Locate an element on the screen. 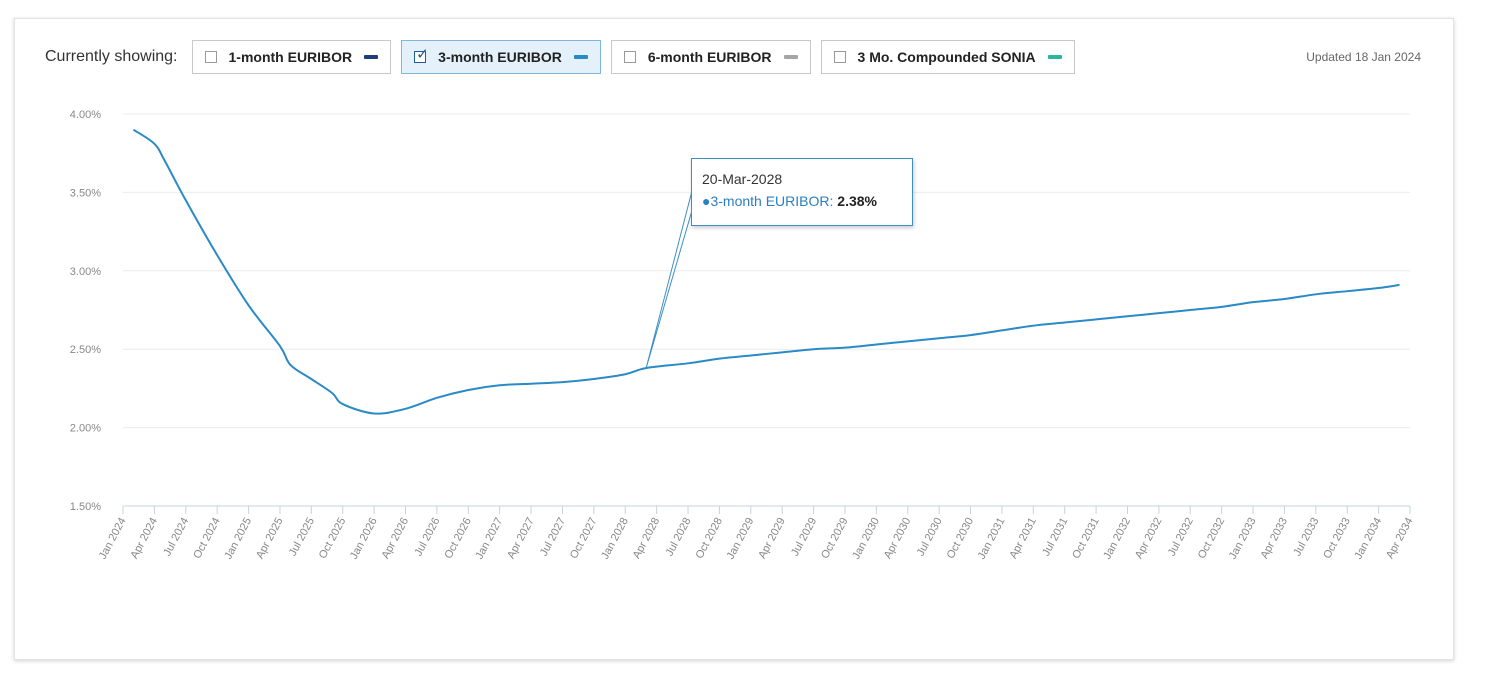 Image resolution: width=1500 pixels, height=692 pixels. x-tick-label: Jan 2029 is located at coordinates (741, 539).